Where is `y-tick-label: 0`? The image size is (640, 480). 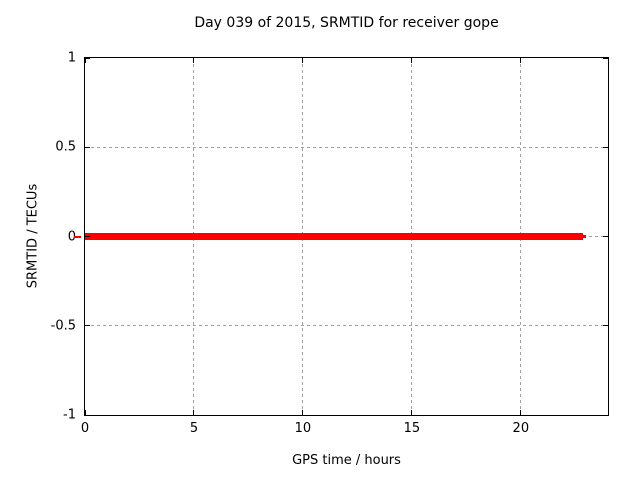 y-tick-label: 0 is located at coordinates (71, 236).